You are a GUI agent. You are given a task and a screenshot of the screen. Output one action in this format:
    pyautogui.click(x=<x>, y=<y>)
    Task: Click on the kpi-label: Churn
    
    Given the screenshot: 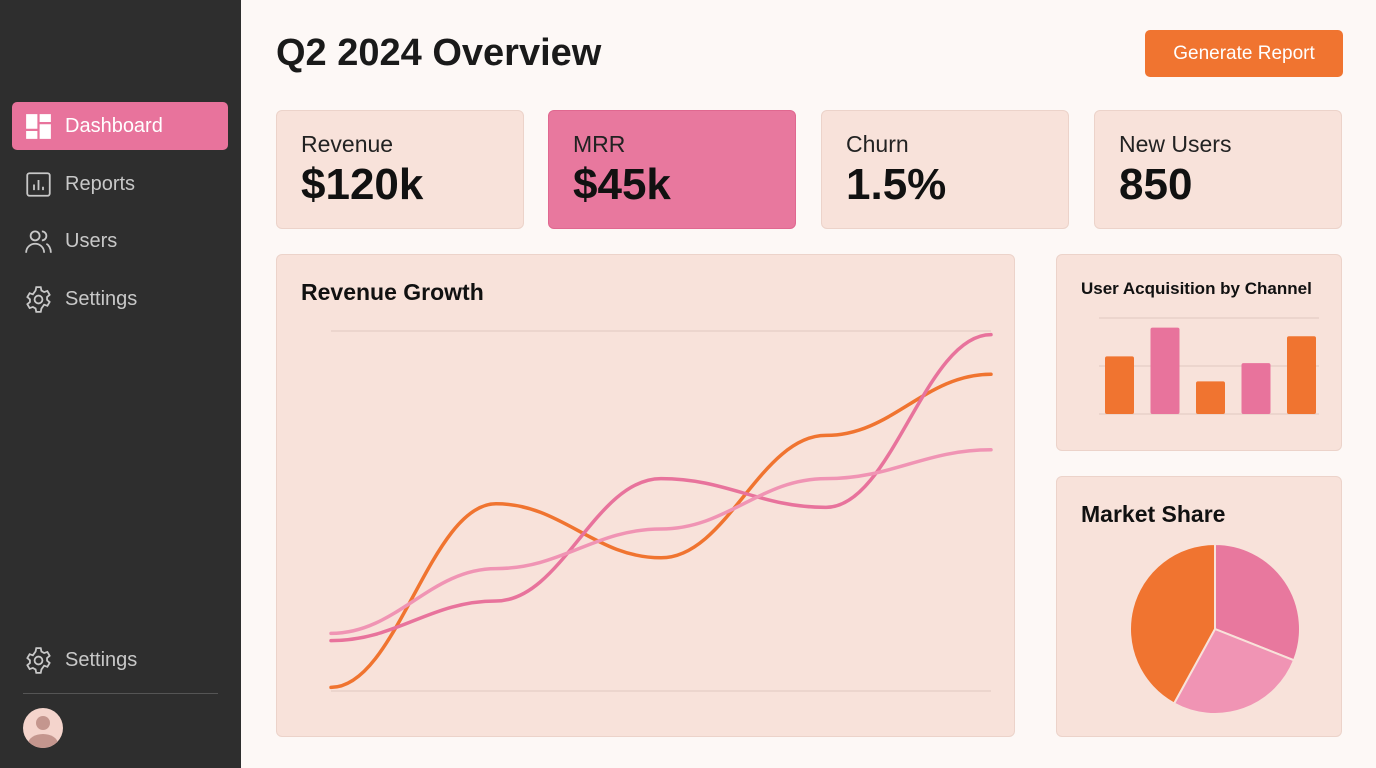 What is the action you would take?
    pyautogui.click(x=877, y=144)
    